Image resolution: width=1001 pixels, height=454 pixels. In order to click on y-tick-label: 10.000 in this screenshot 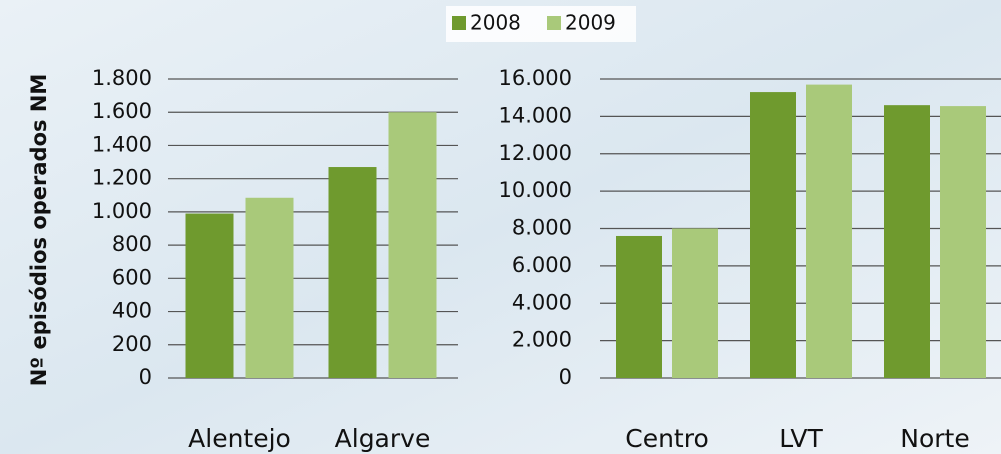, I will do `click(535, 190)`.